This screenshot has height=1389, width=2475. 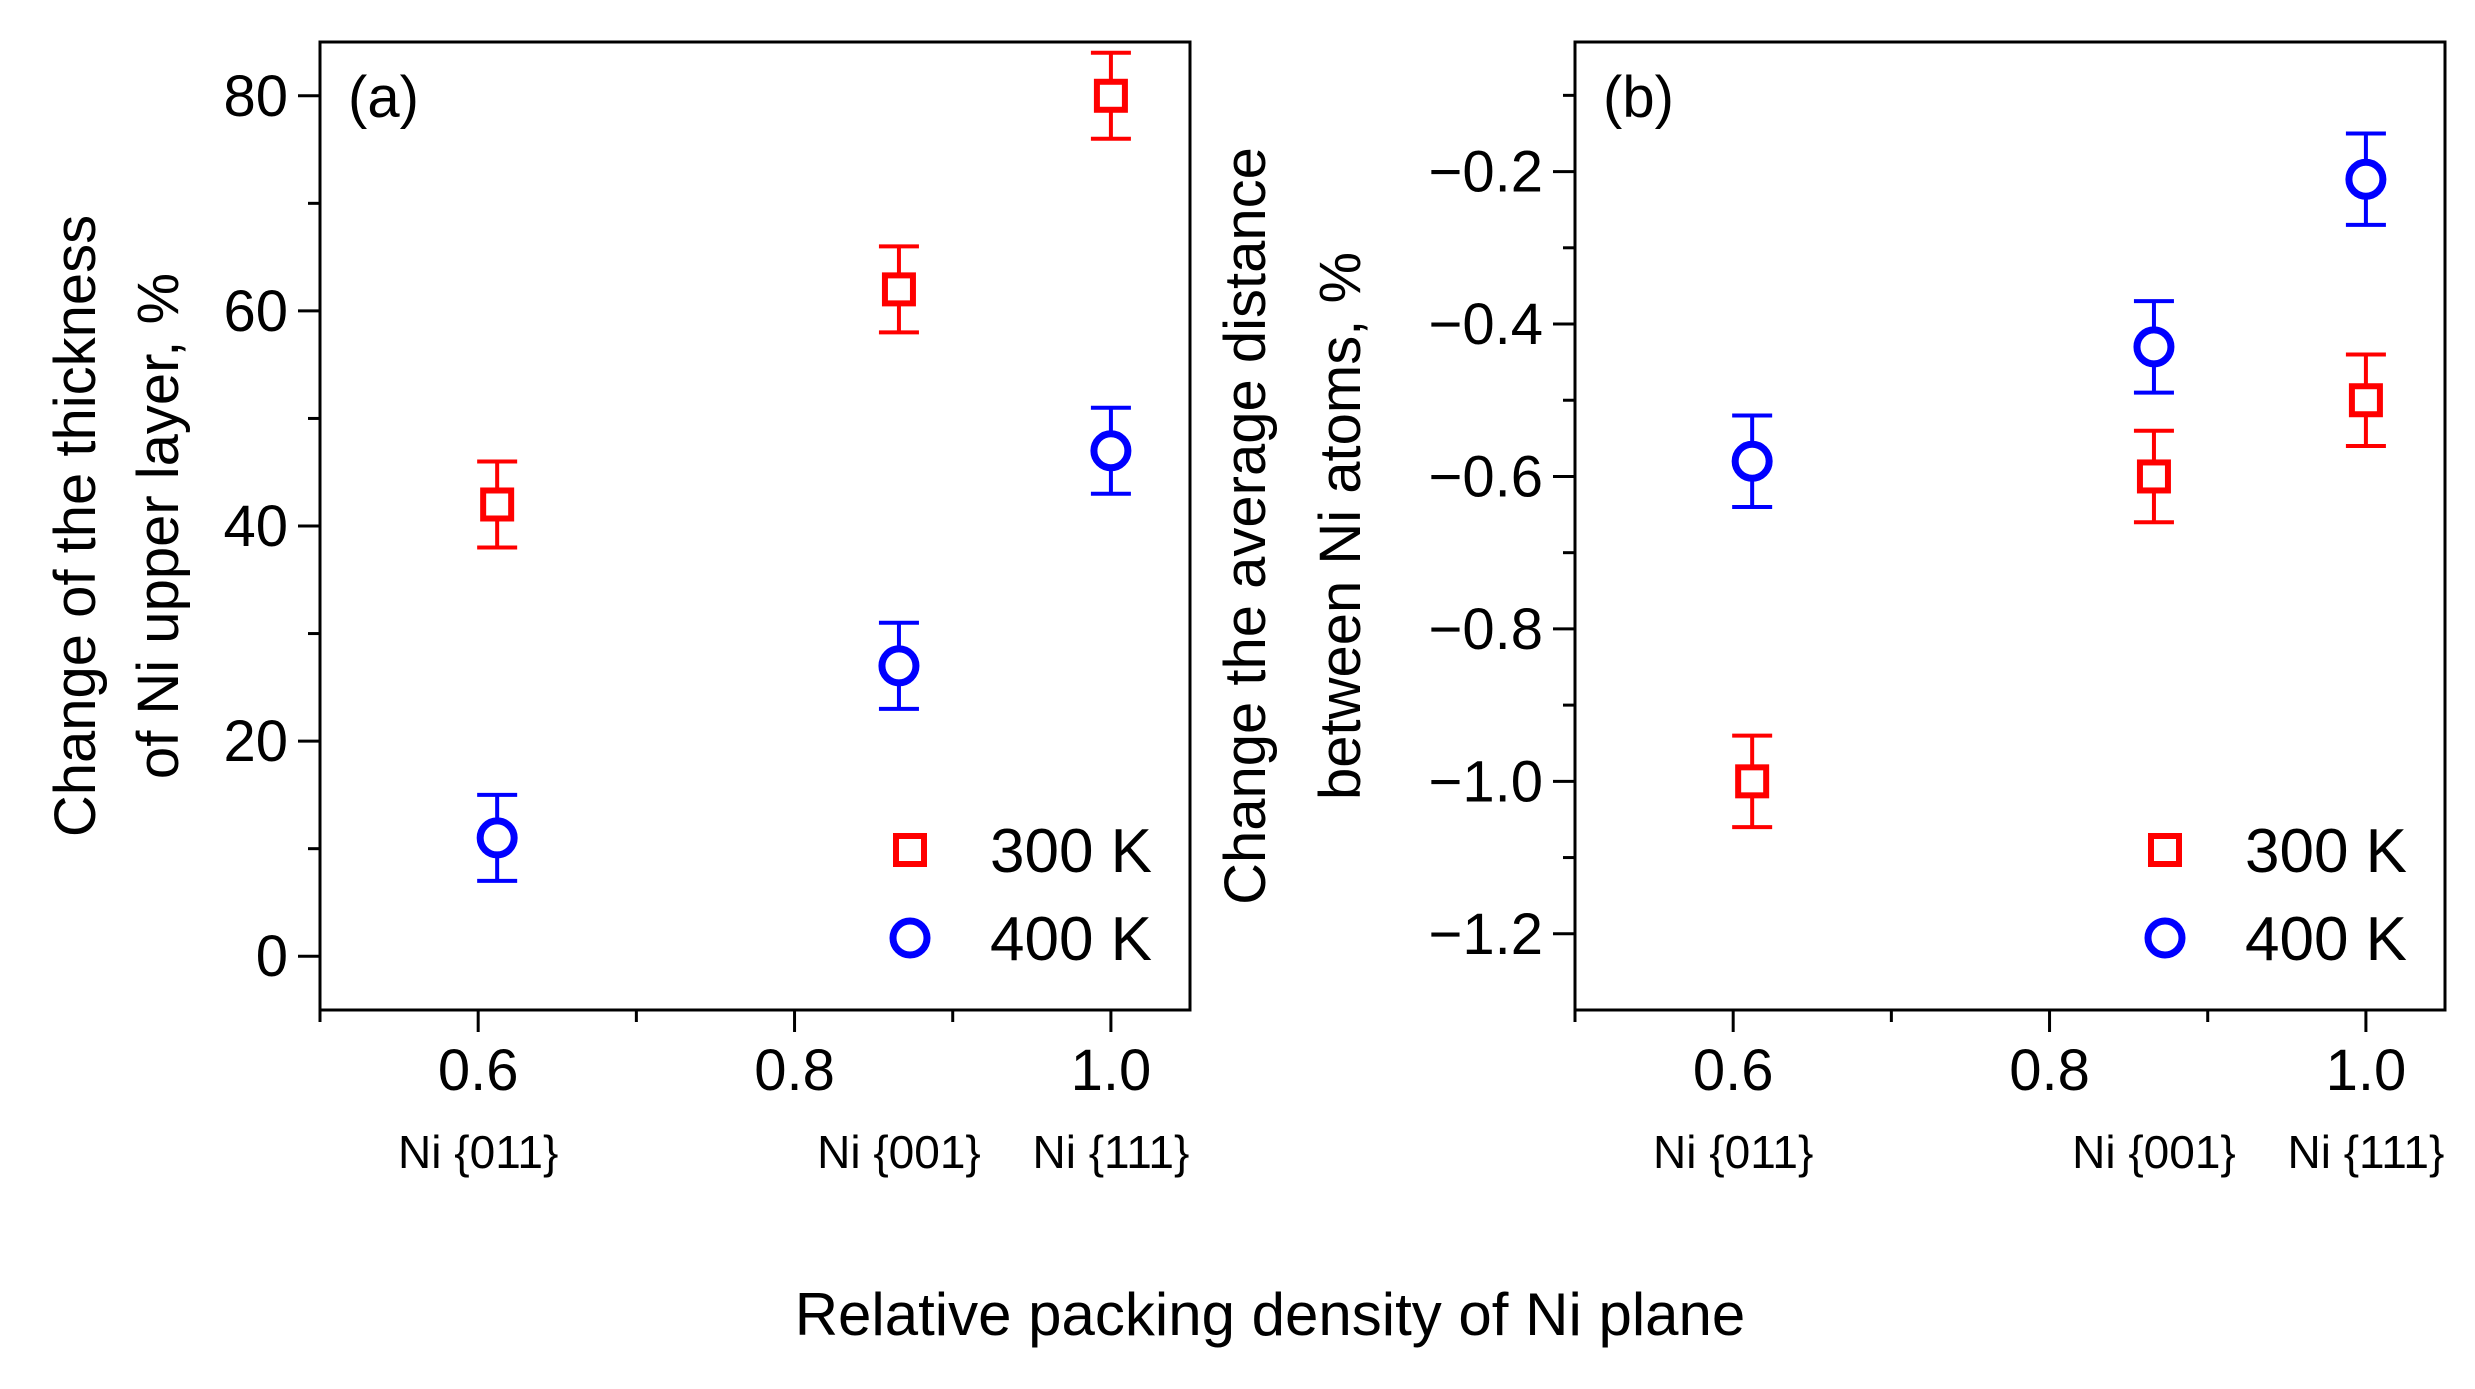 I want to click on y-axis-label: of Ni upper layer, %, so click(x=158, y=526).